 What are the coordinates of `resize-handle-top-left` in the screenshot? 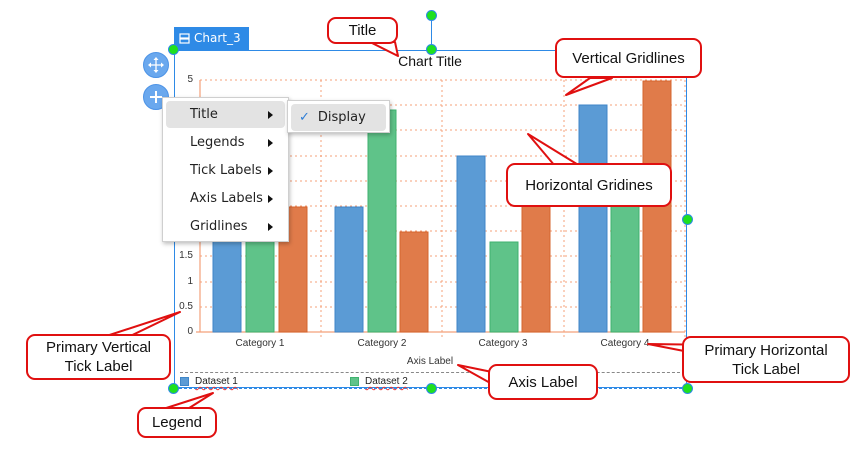 It's located at (173, 49).